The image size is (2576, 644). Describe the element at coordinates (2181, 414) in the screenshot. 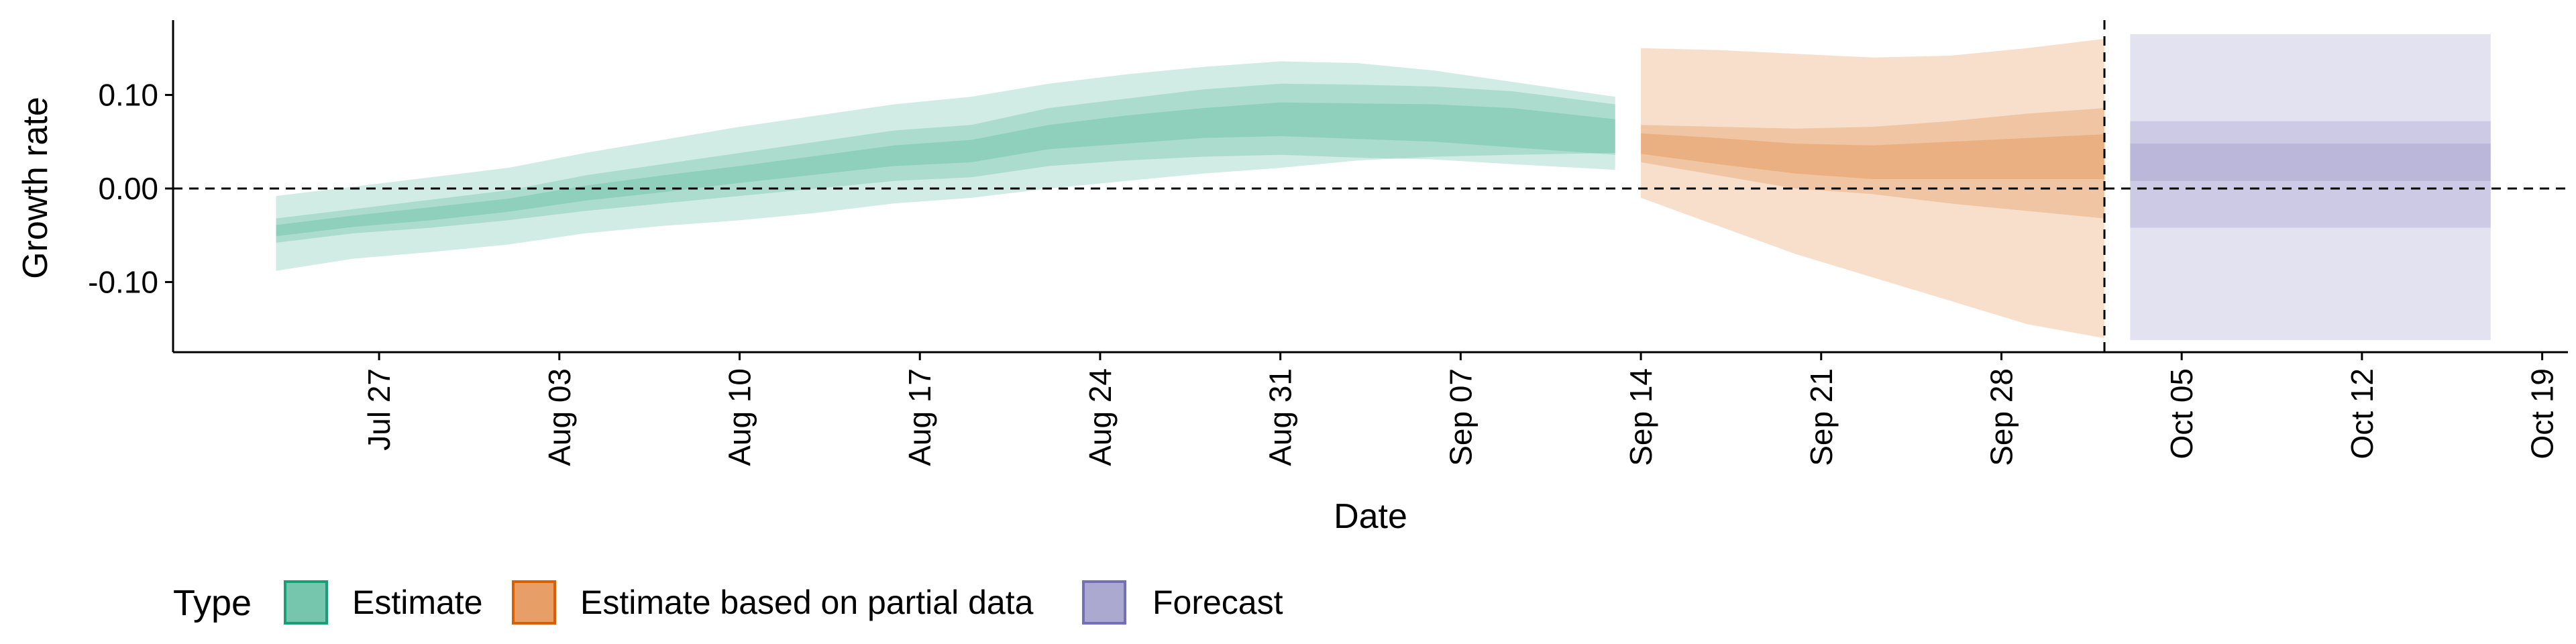

I see `x-tick-label: Oct 05` at that location.